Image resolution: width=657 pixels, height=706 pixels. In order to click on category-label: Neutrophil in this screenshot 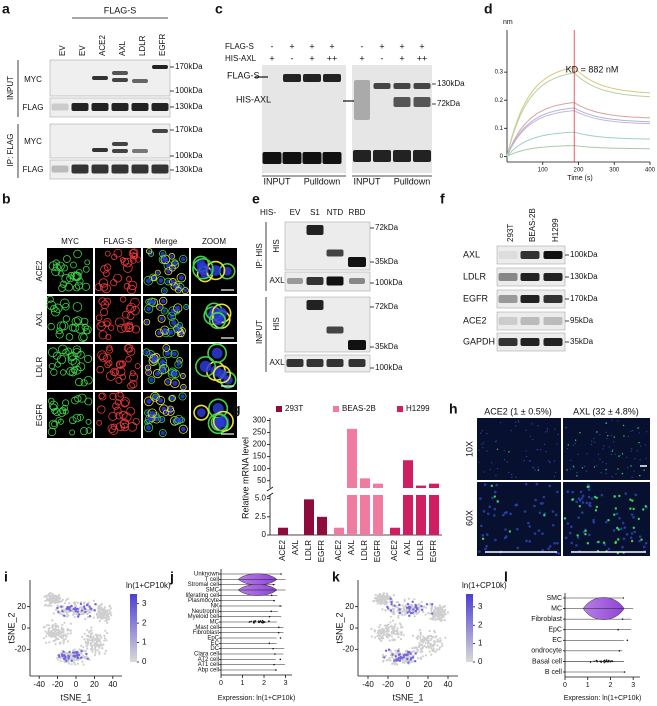, I will do `click(205, 612)`.